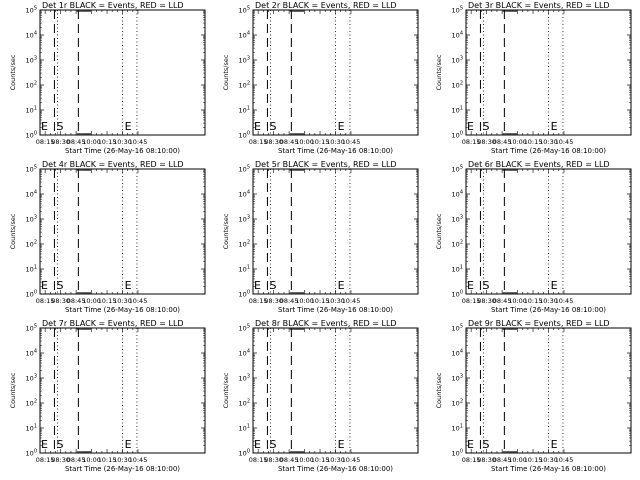 Image resolution: width=640 pixels, height=480 pixels. I want to click on panel-title: Det 8r BLACK = Events, RED = LLD, so click(326, 323).